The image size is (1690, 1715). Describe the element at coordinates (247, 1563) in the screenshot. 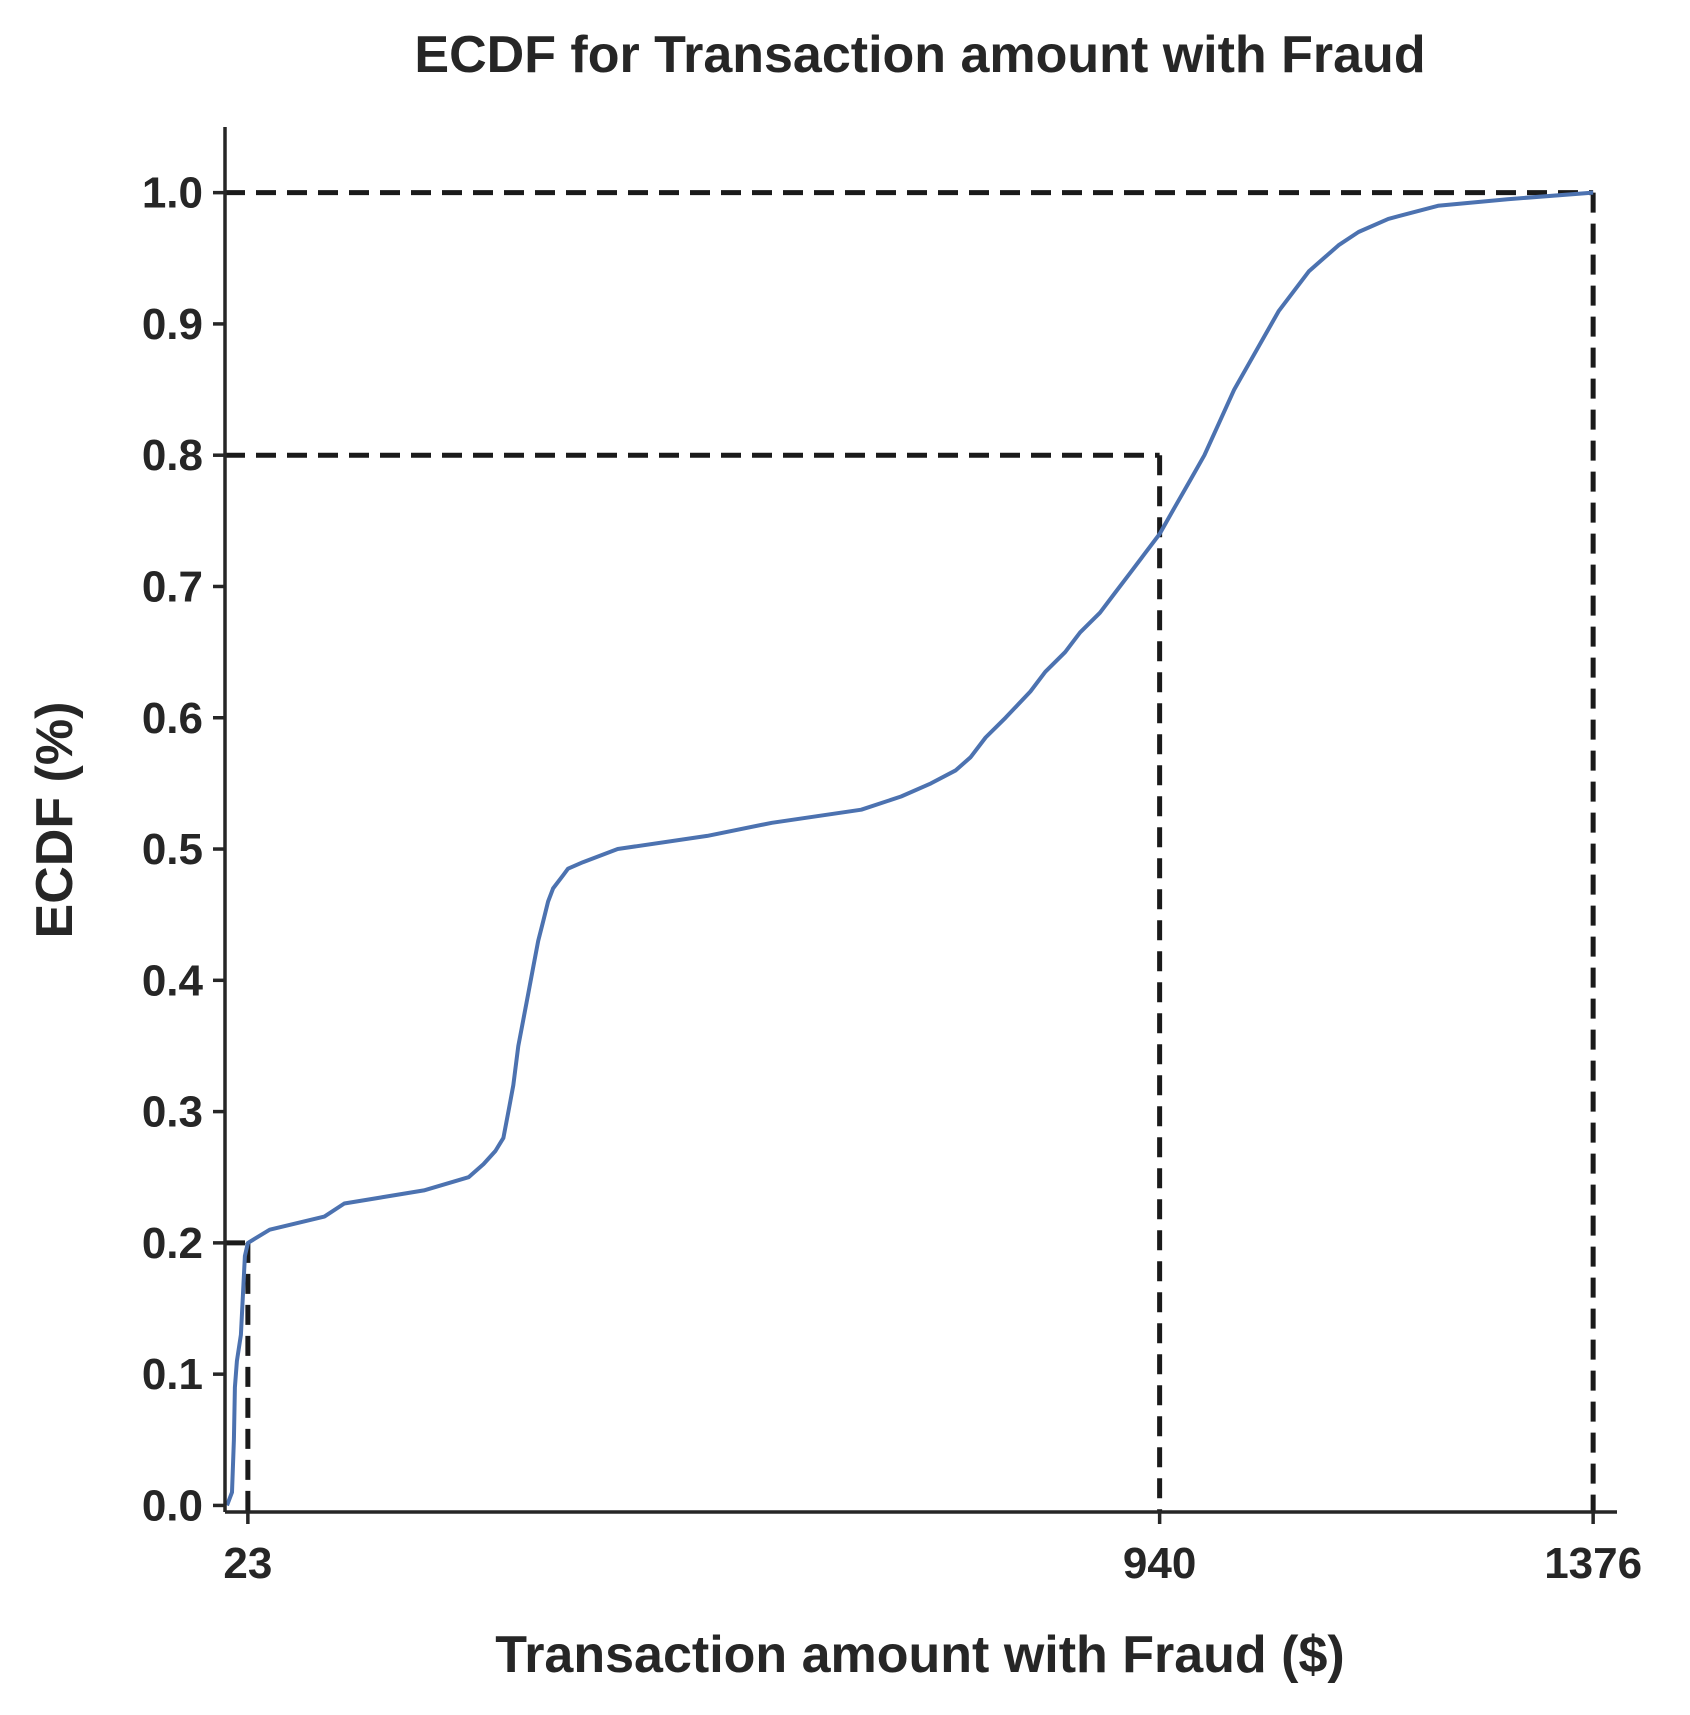

I see `x-tick-label: 23` at that location.